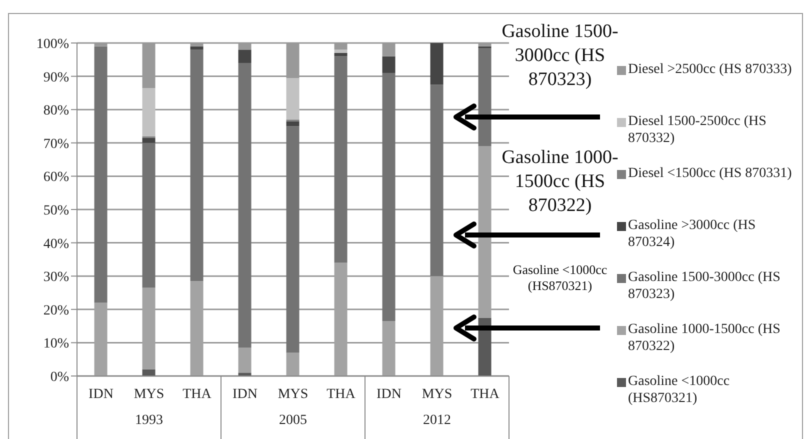  I want to click on y-tick-label: 100%, so click(53, 44).